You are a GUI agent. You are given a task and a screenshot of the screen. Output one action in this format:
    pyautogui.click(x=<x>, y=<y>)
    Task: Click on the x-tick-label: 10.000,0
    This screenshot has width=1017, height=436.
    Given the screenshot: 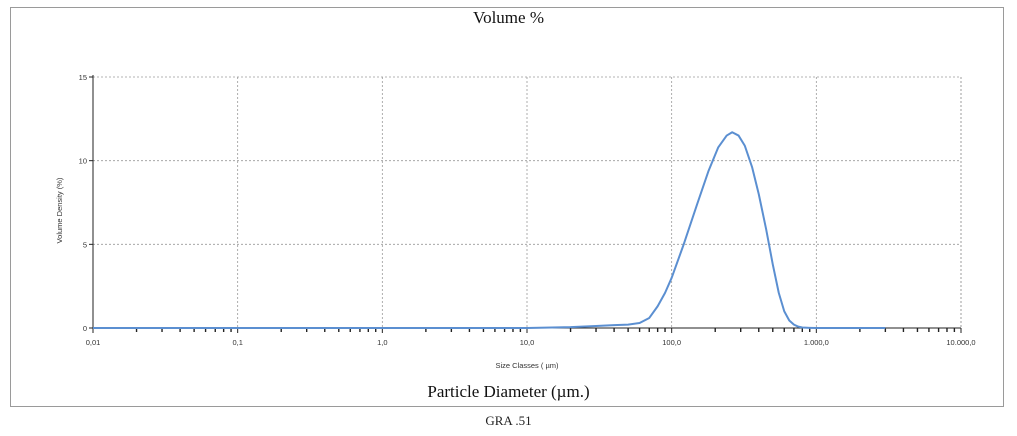 What is the action you would take?
    pyautogui.click(x=960, y=342)
    